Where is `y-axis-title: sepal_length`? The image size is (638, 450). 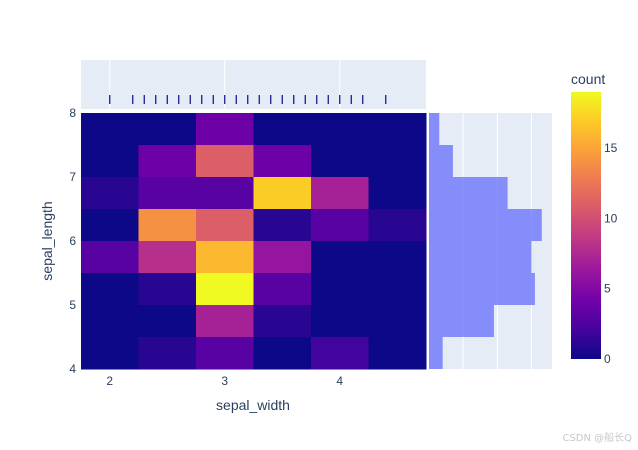 y-axis-title: sepal_length is located at coordinates (47, 240).